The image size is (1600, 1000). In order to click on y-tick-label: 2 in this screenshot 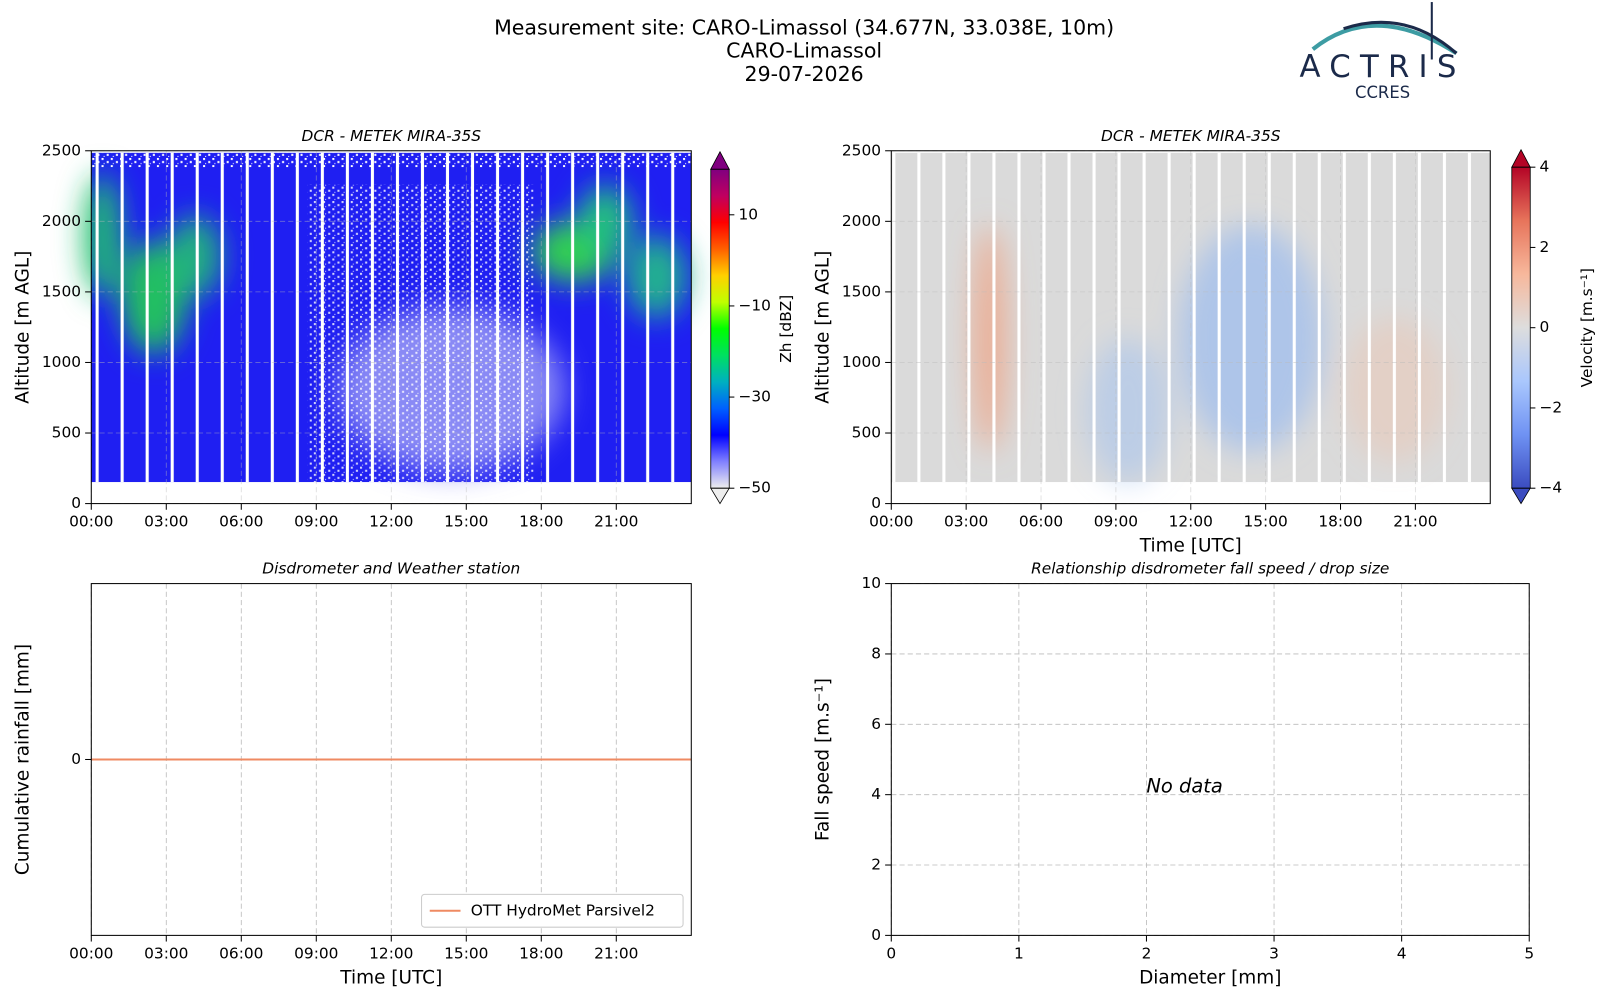, I will do `click(876, 865)`.